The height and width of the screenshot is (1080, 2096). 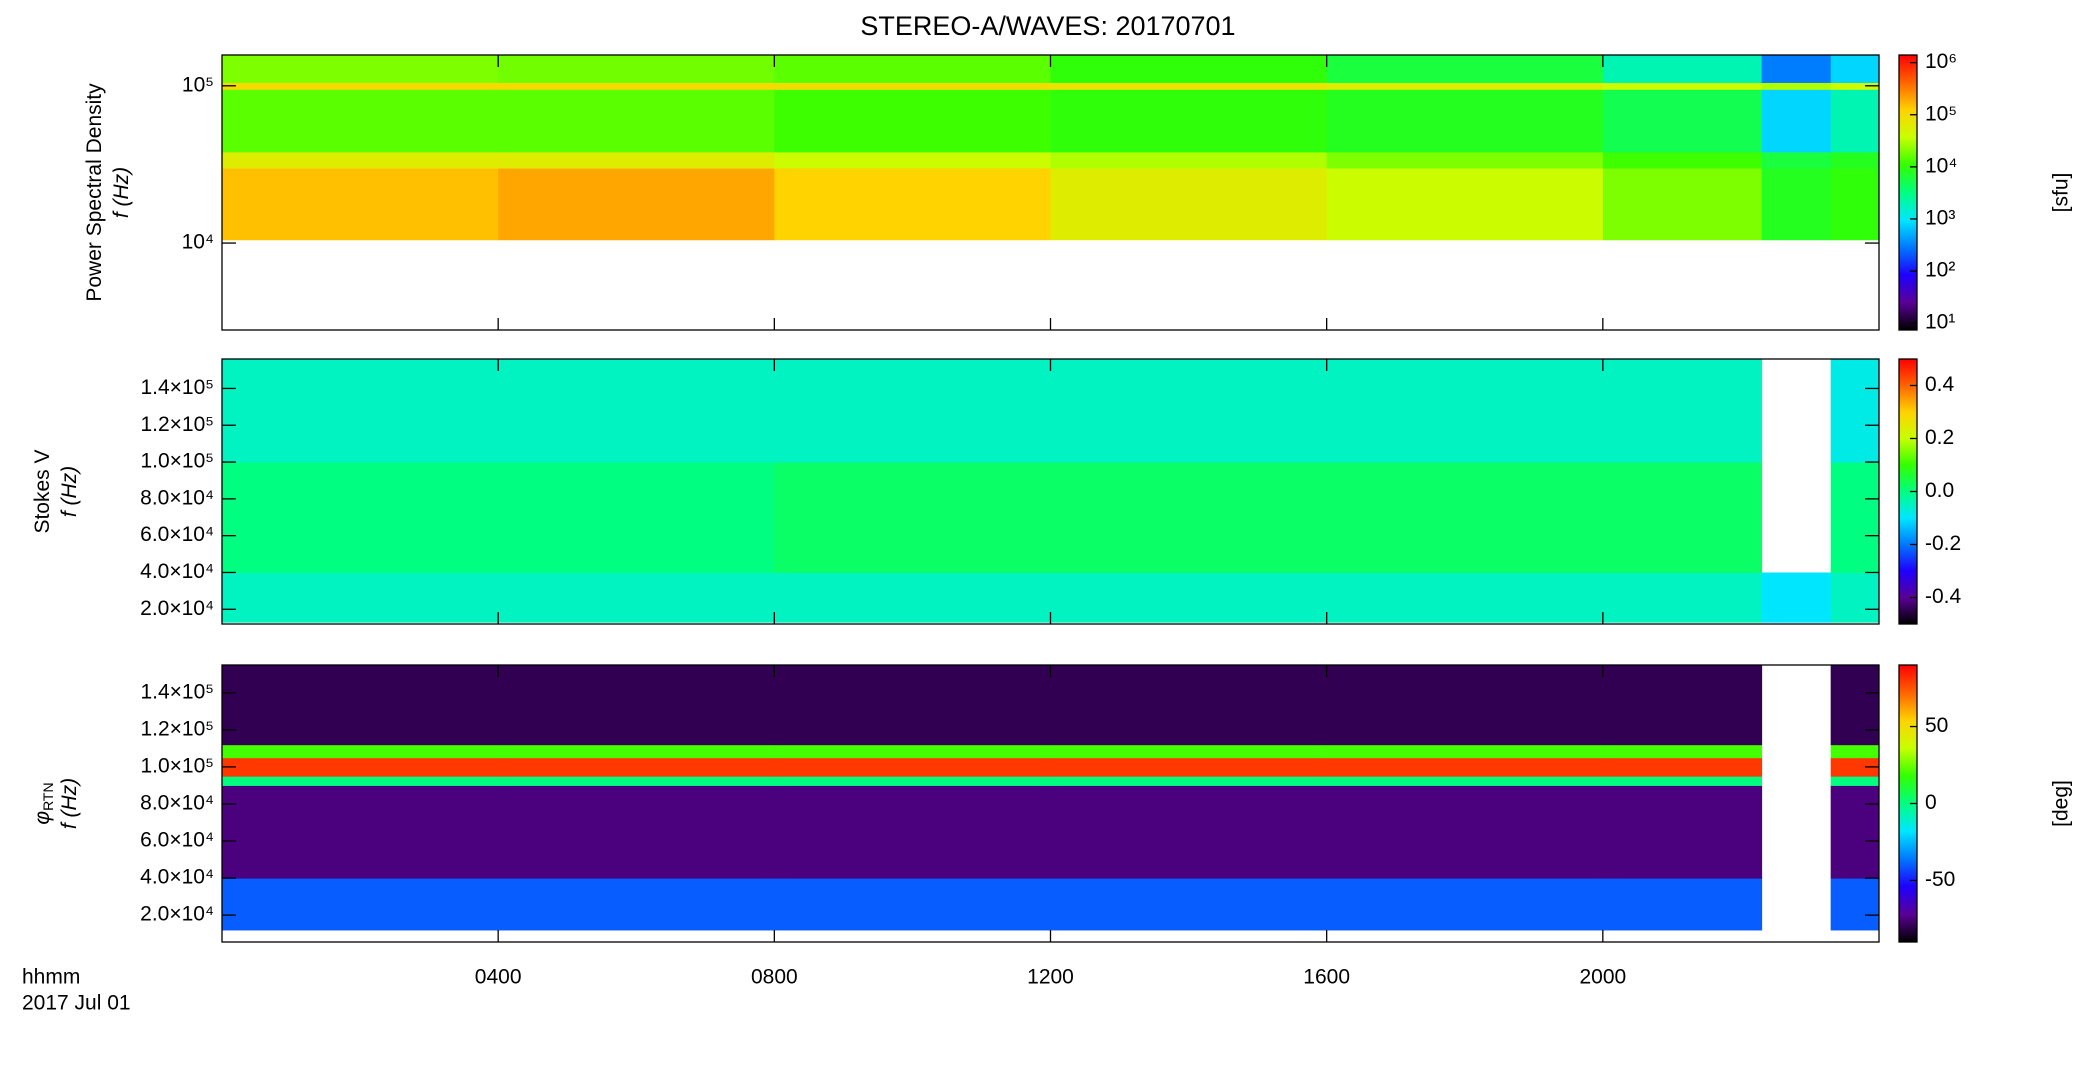 I want to click on y-axis-label-subscript: RTN, so click(x=48, y=796).